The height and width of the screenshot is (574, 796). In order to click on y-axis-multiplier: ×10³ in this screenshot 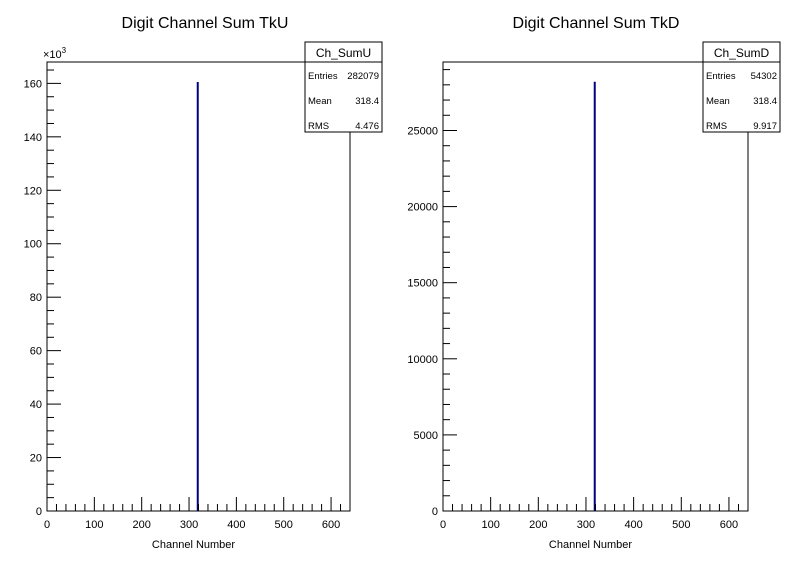, I will do `click(55, 53)`.